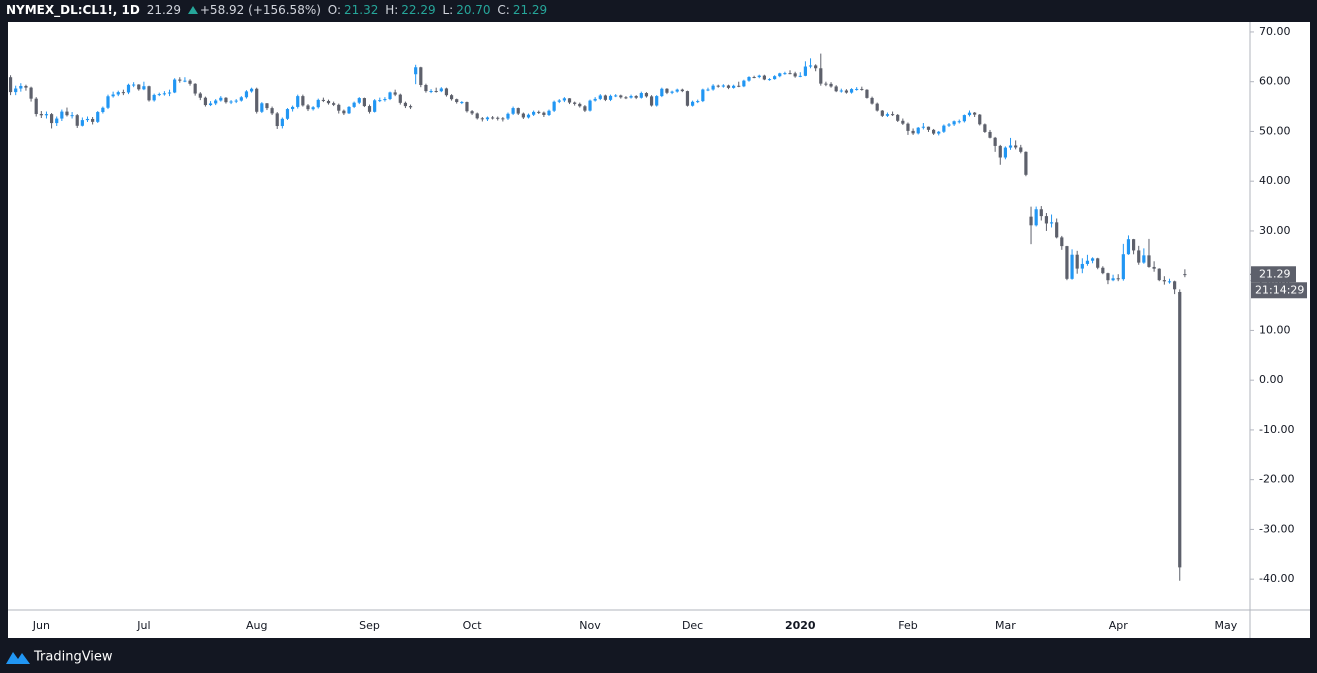  I want to click on countdown-box, so click(1279, 290).